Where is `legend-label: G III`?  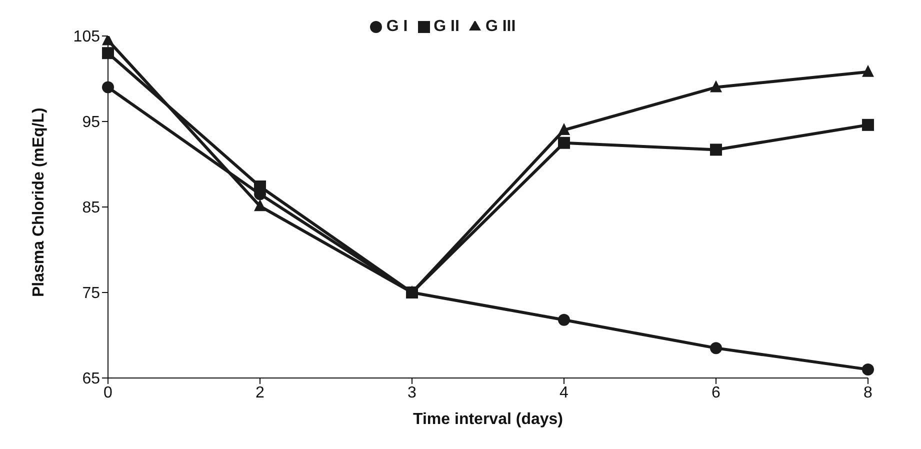 legend-label: G III is located at coordinates (500, 26).